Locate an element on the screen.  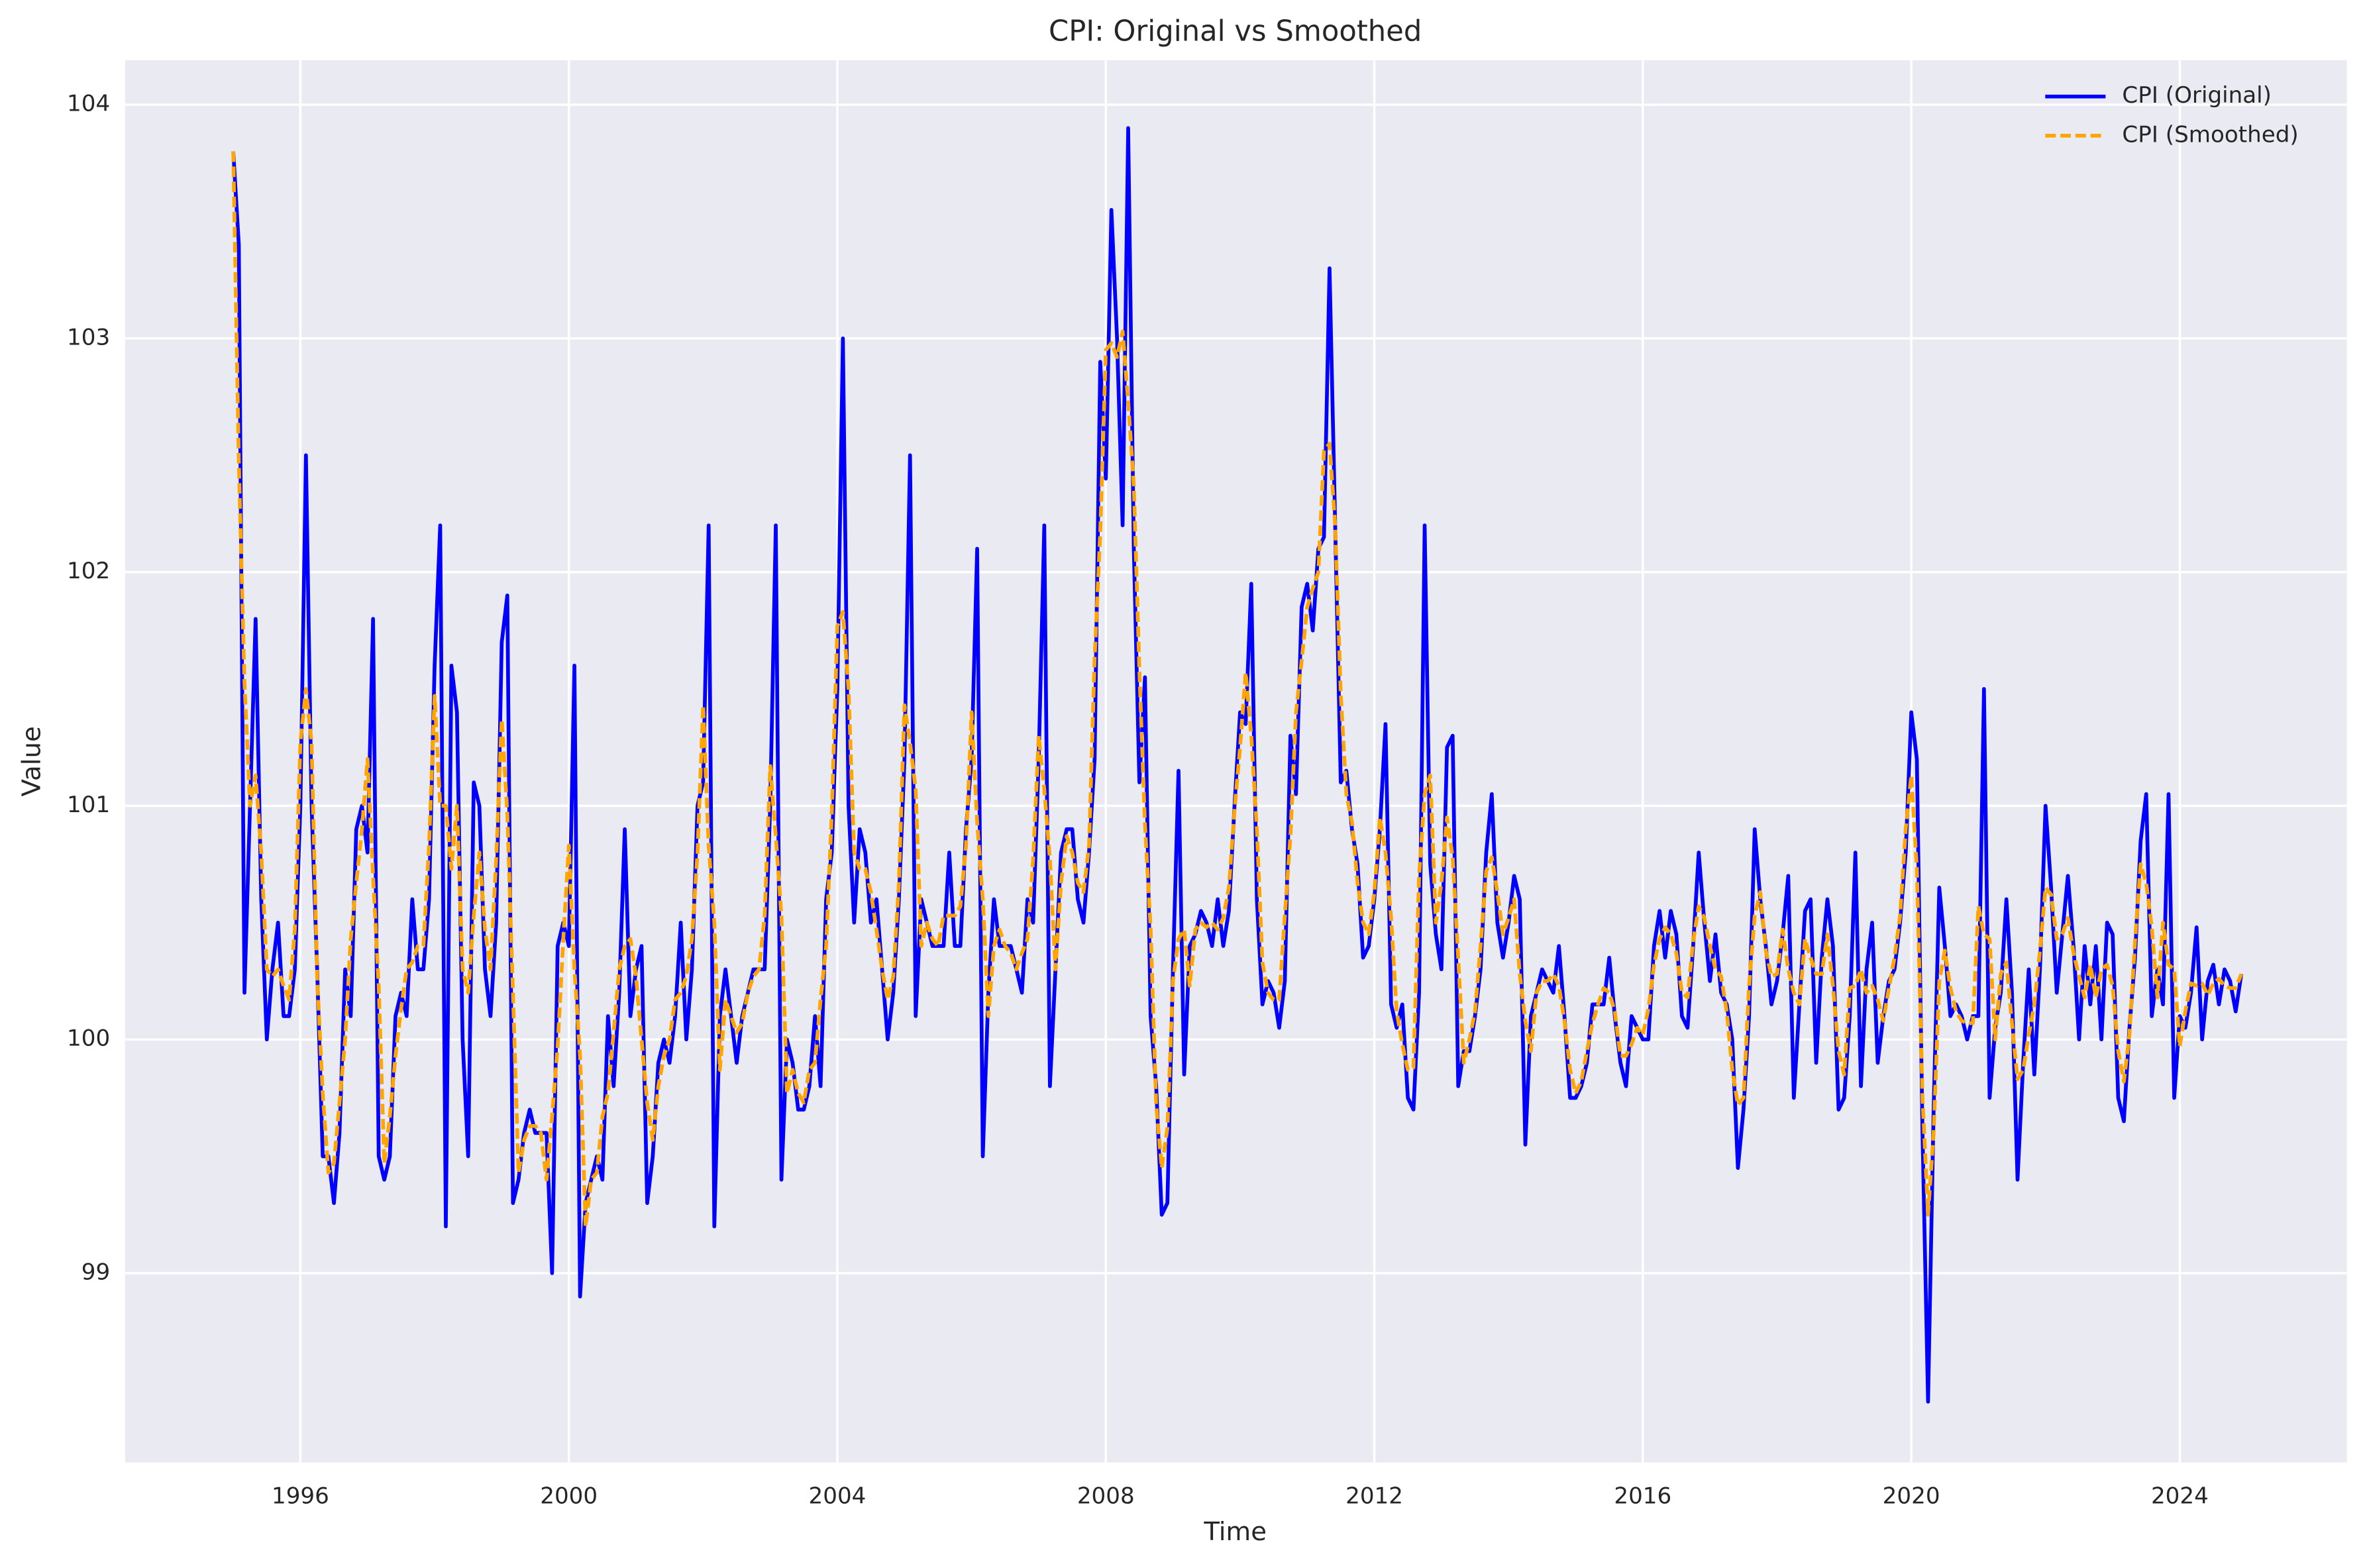
chart-title: CPI: Original vs Smoothed is located at coordinates (1235, 31).